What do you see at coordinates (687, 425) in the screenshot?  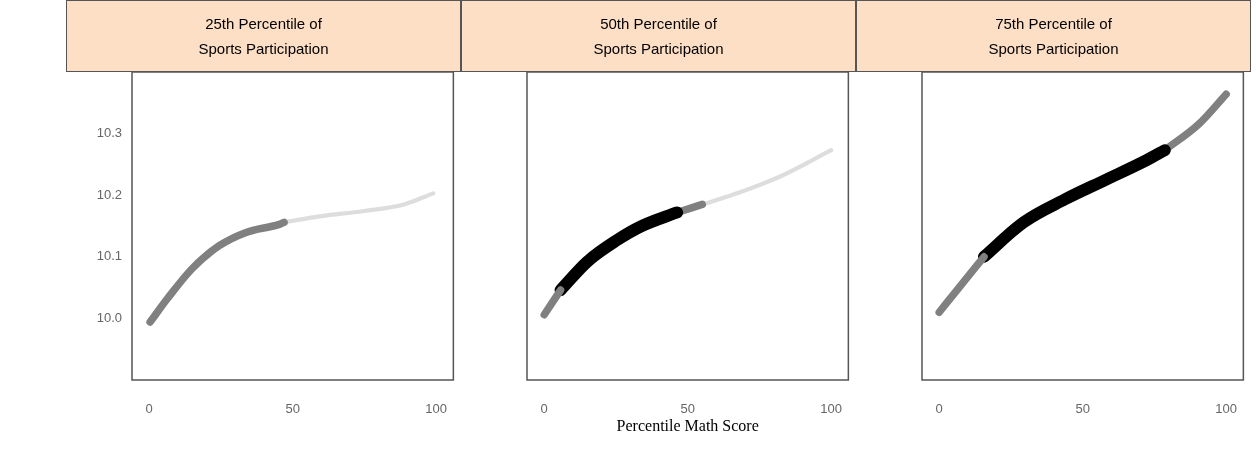 I see `x-axis-title: Percentile Math Score` at bounding box center [687, 425].